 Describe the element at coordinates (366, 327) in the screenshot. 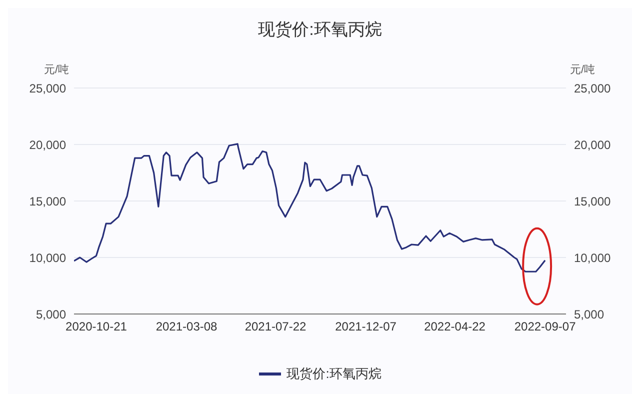

I see `x-tick-label: 2021-12-07` at that location.